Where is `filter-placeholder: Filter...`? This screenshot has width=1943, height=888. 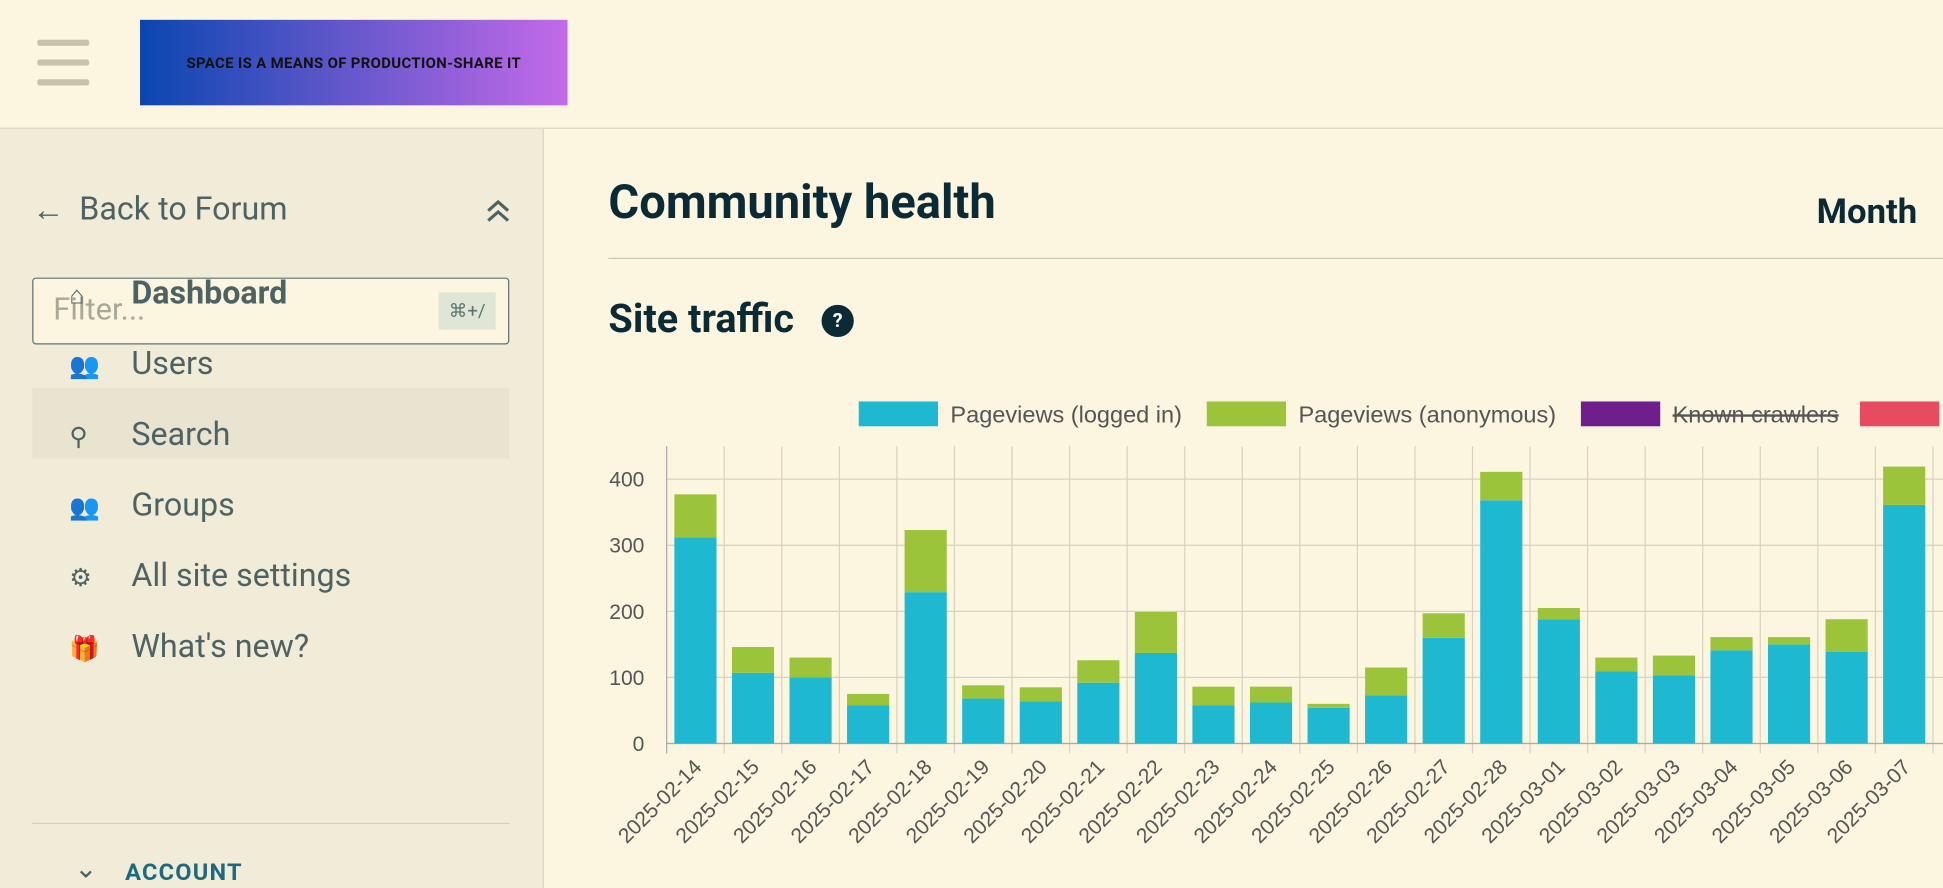
filter-placeholder: Filter... is located at coordinates (99, 310).